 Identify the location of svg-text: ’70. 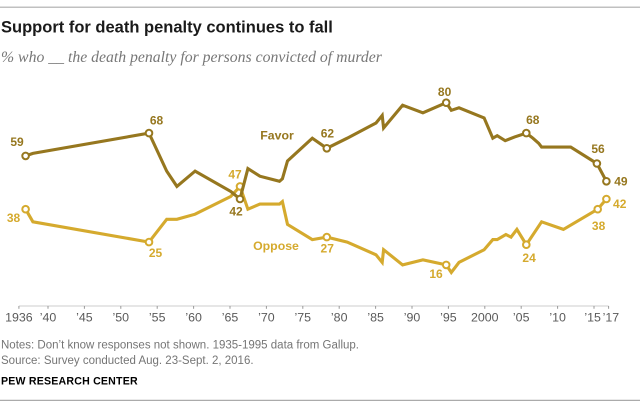
(266, 317).